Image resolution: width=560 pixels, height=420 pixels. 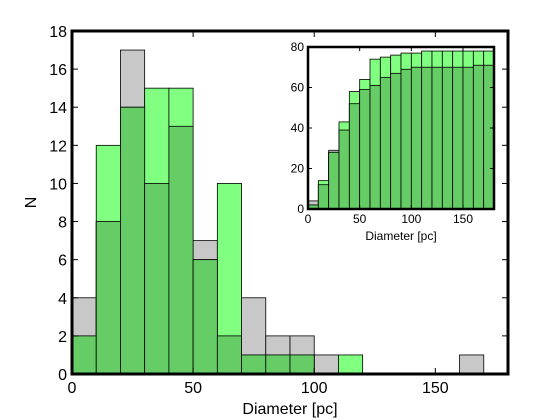 I want to click on main-ytick-label: 2, so click(x=62, y=337).